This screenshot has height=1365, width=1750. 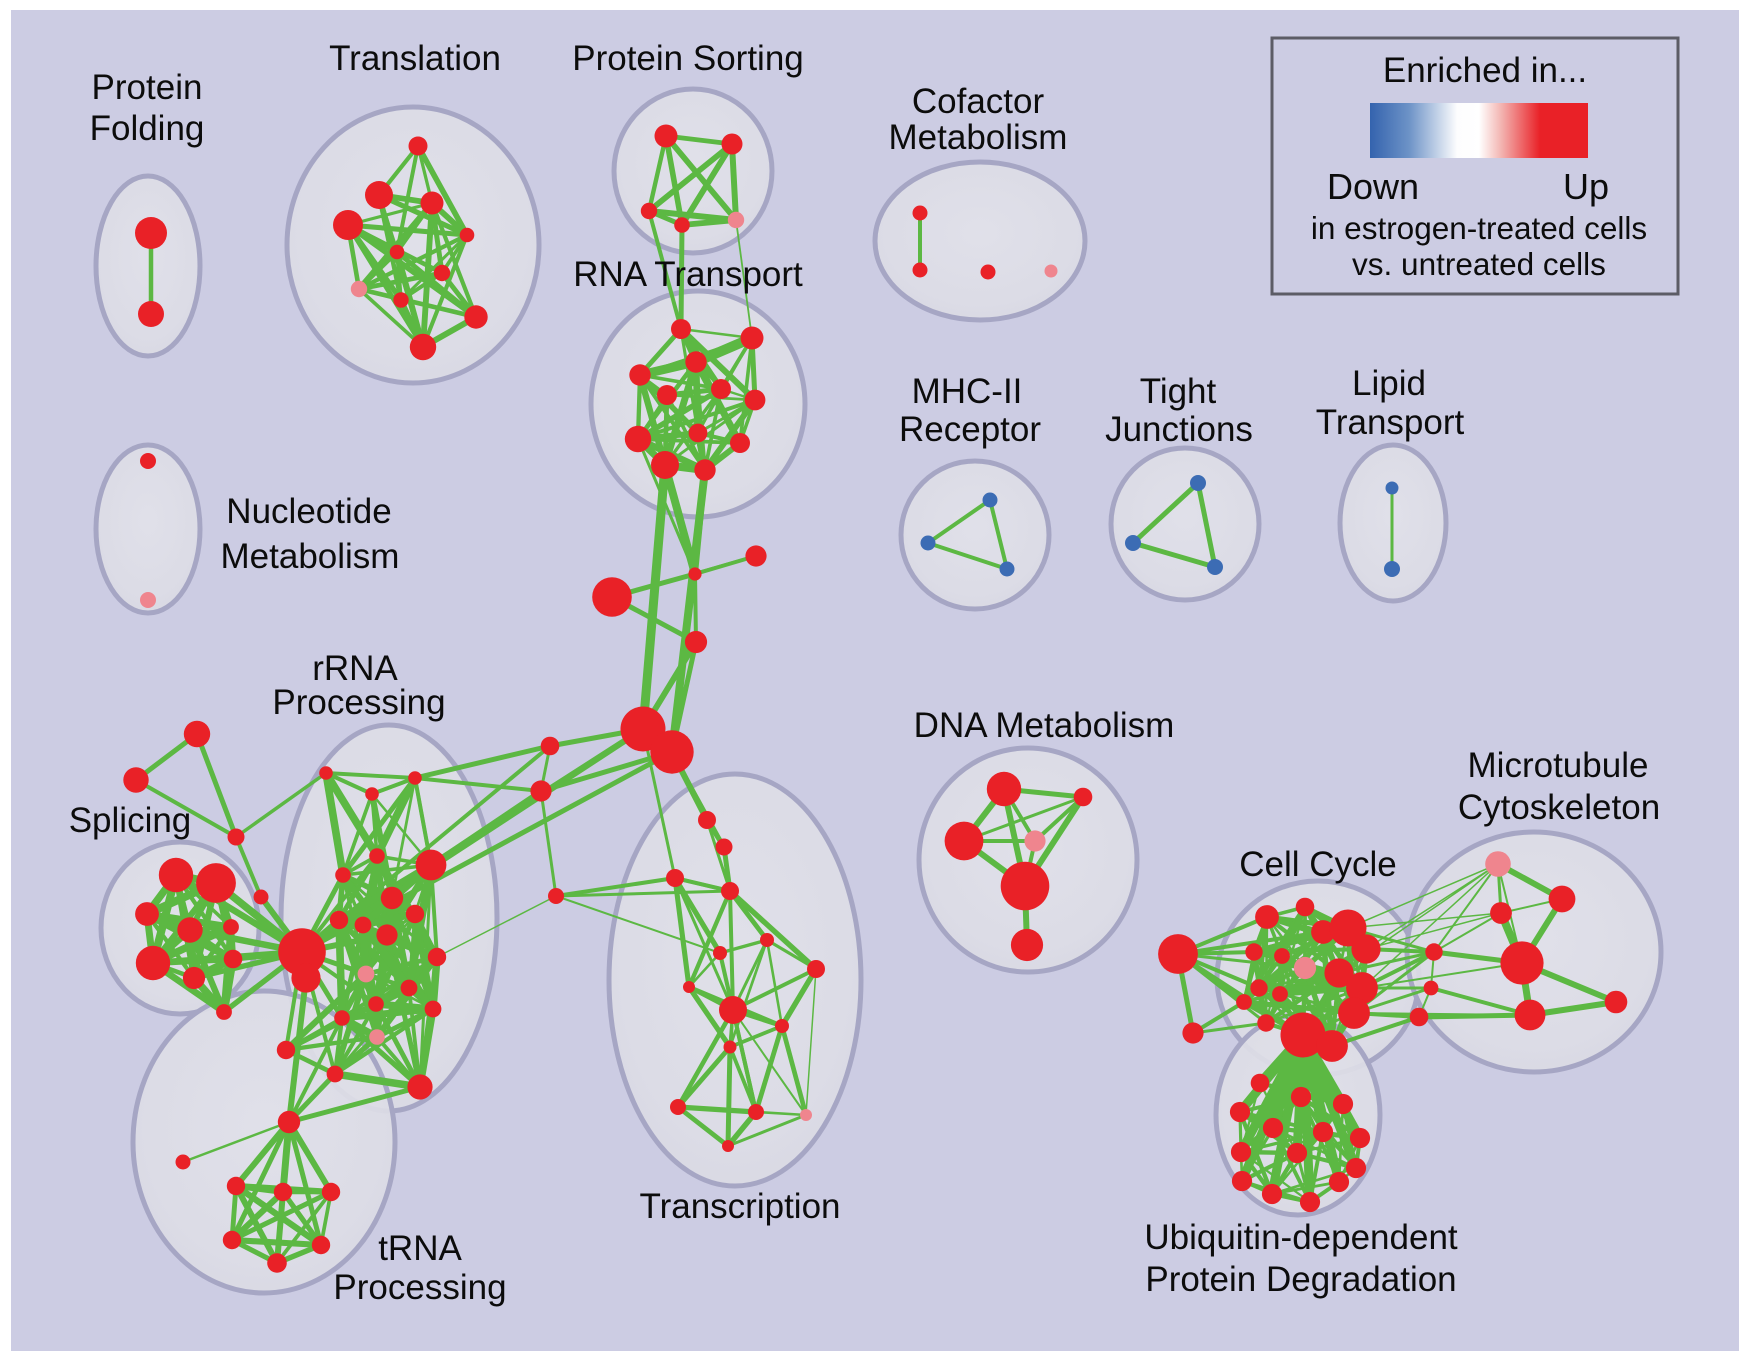 What do you see at coordinates (1586, 186) in the screenshot?
I see `svg-text: Up` at bounding box center [1586, 186].